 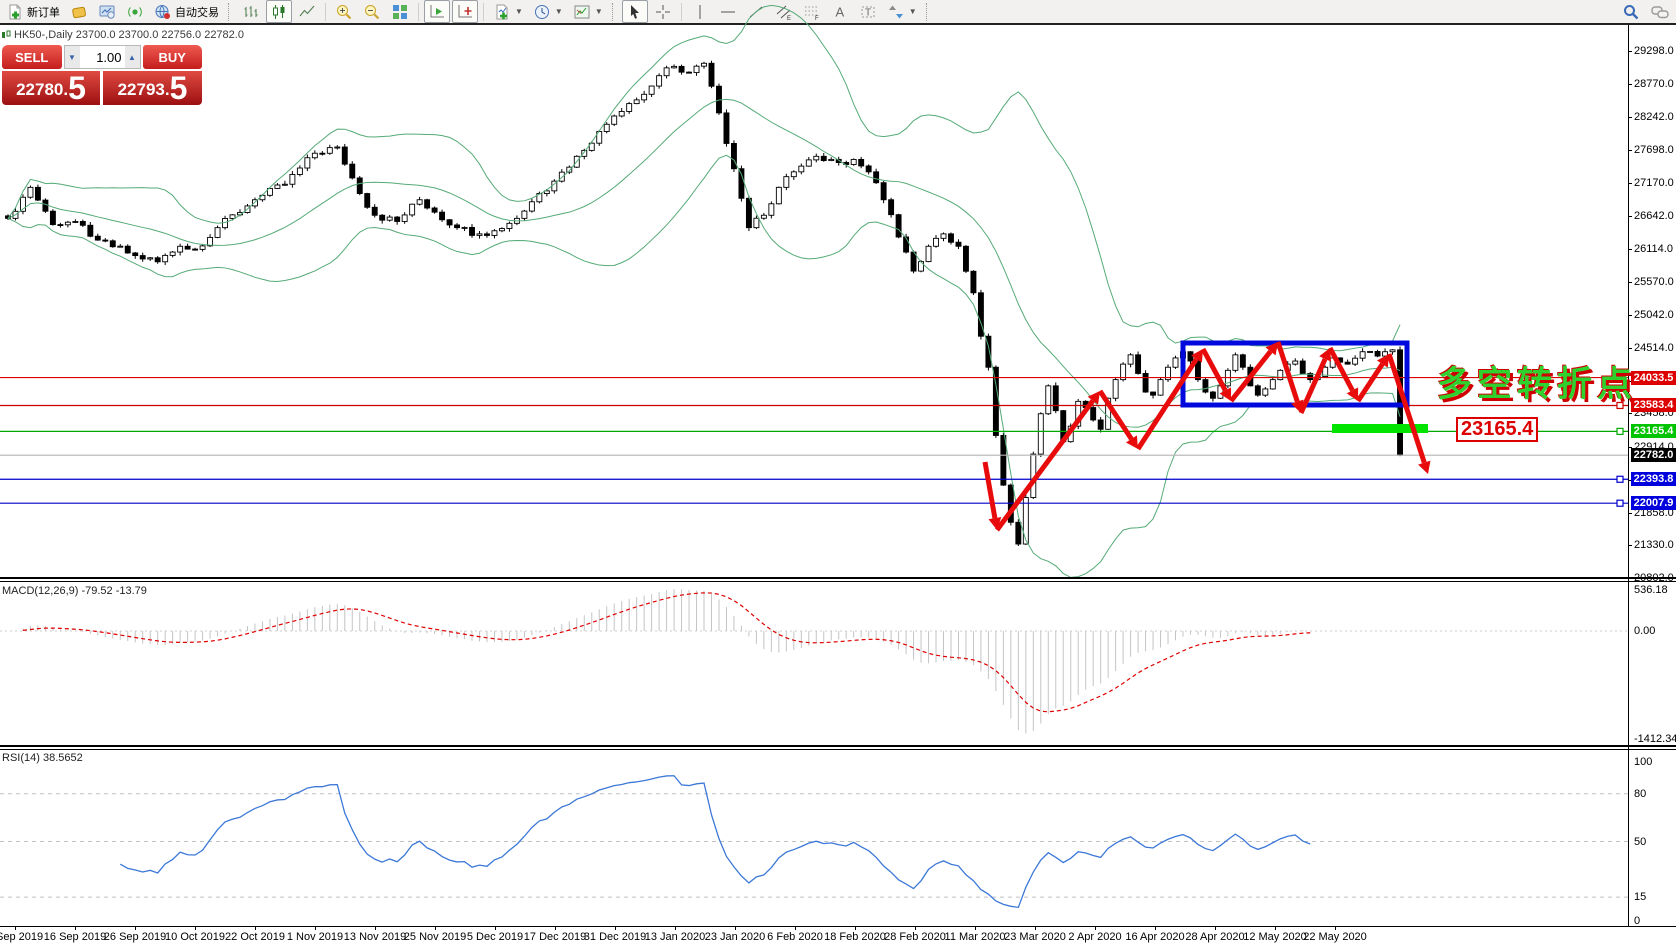 I want to click on line-chart-icon, so click(x=307, y=10).